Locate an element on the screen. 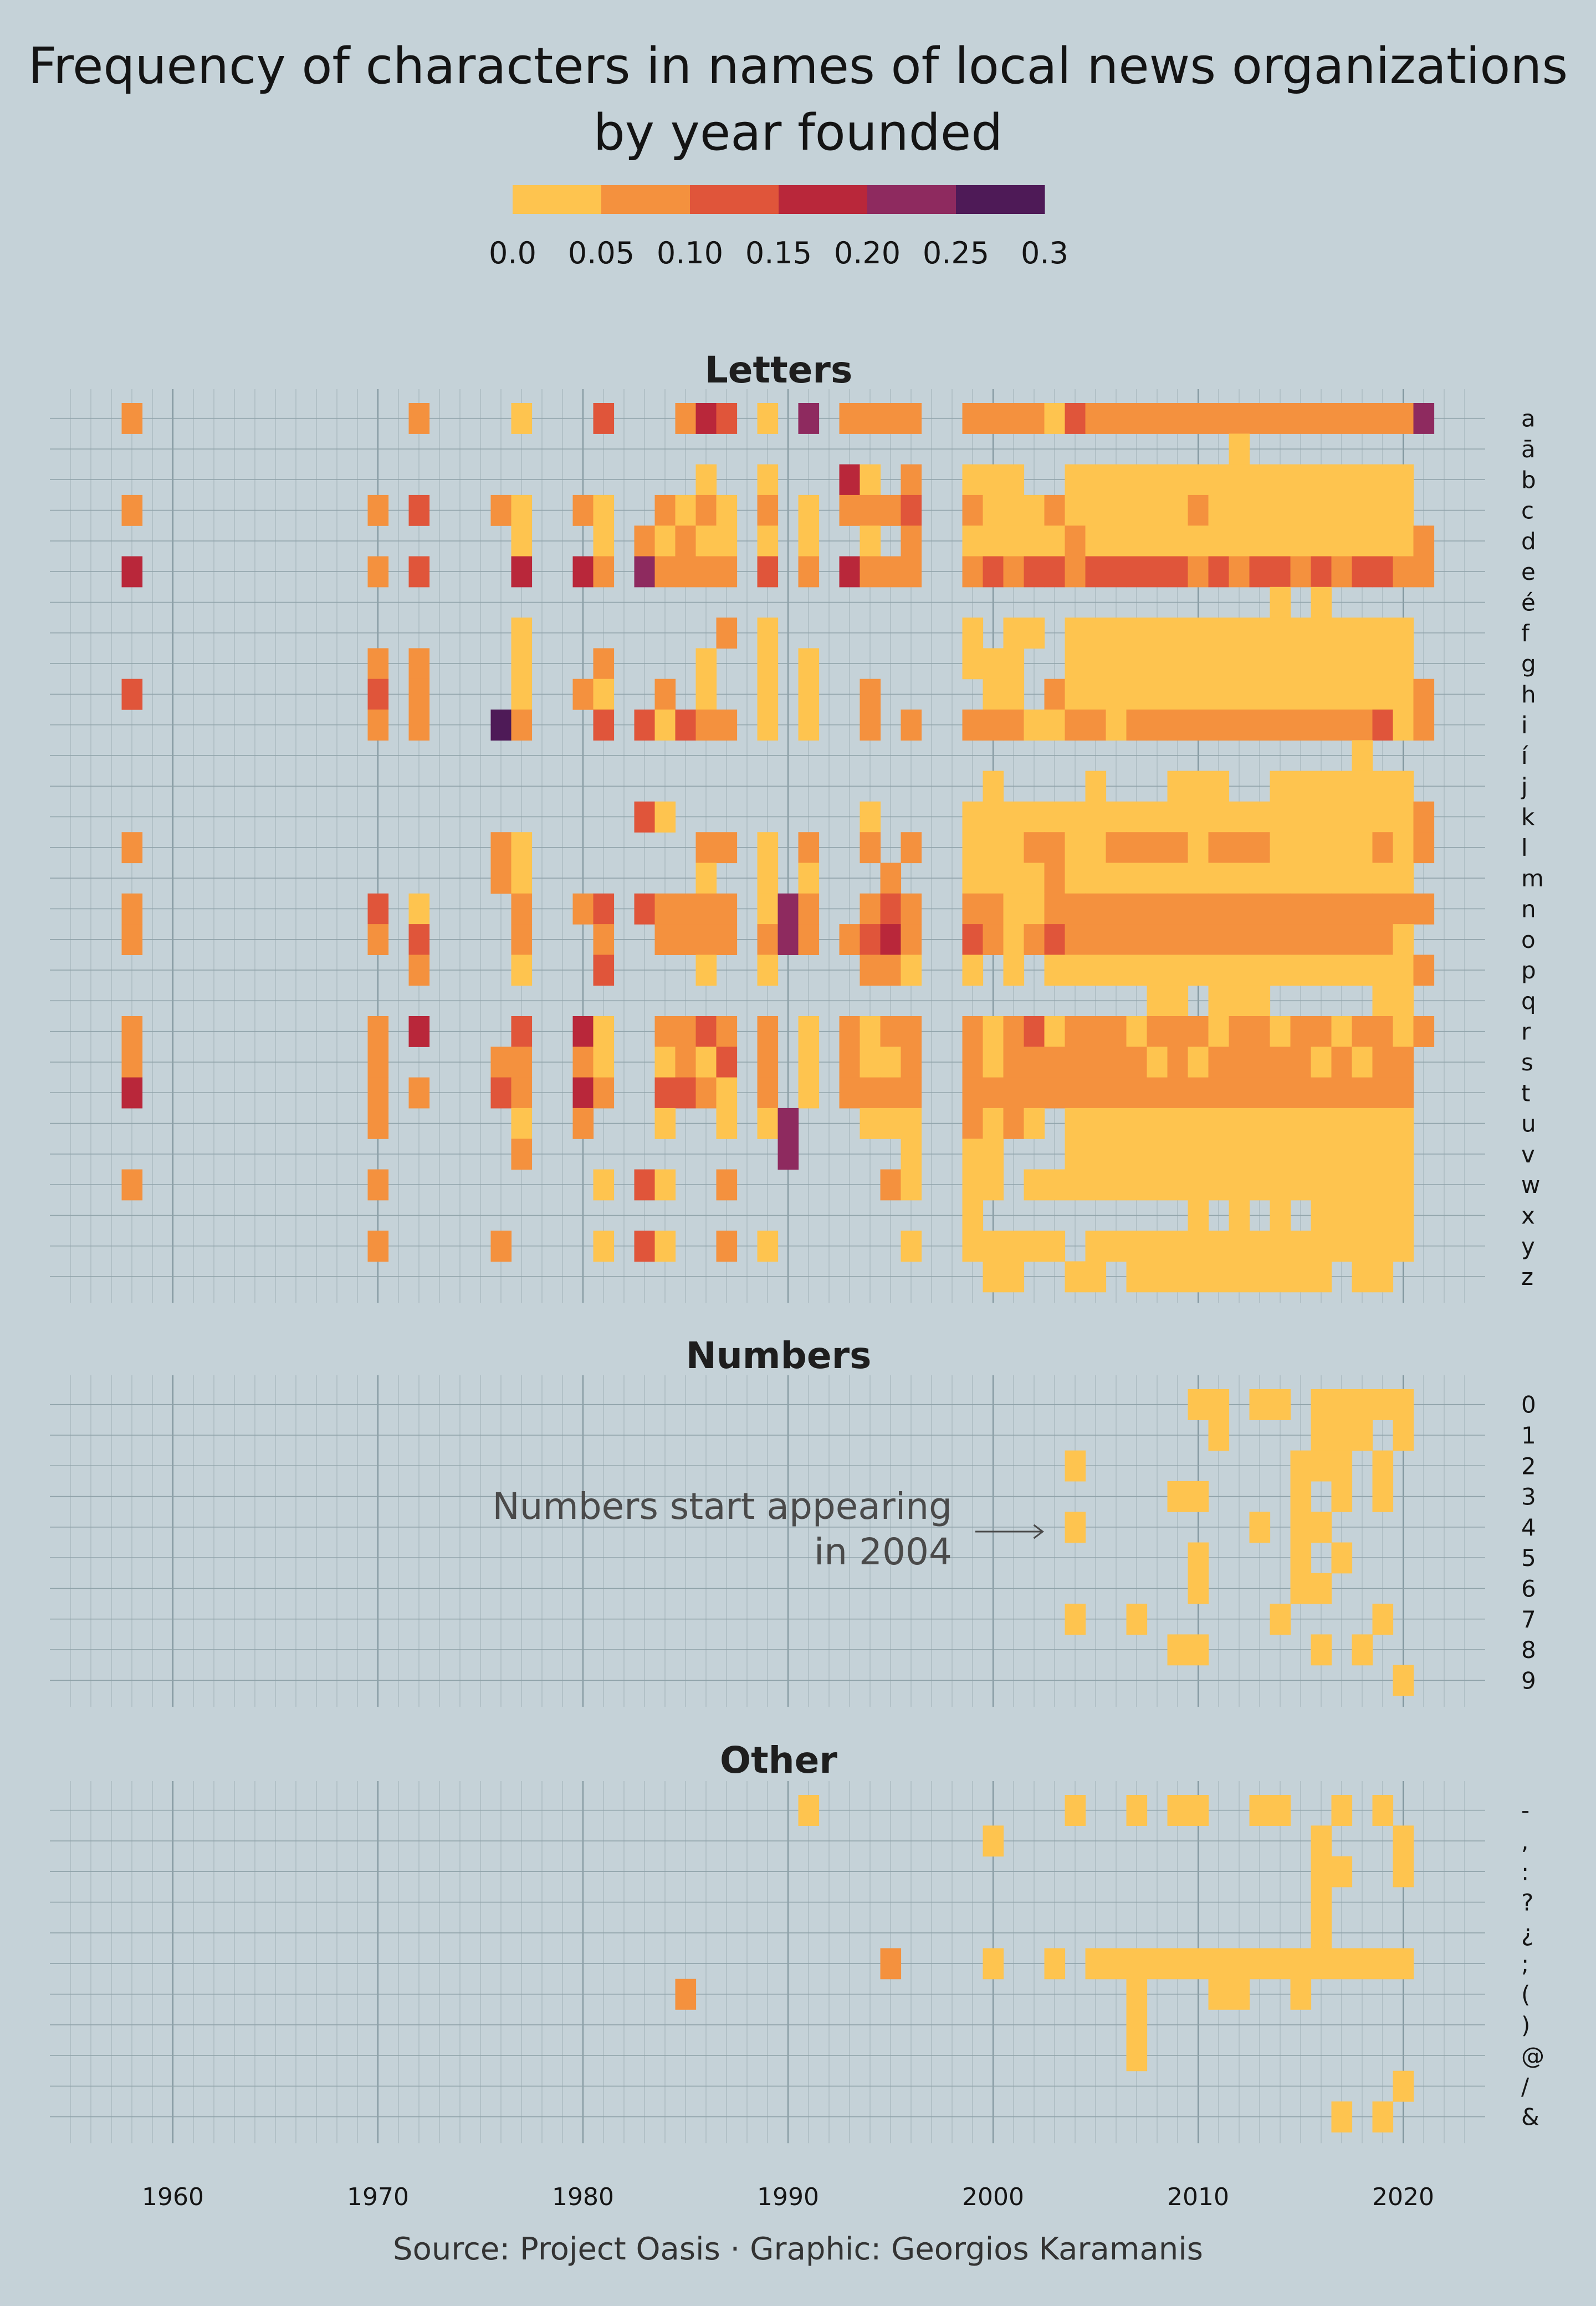 This screenshot has height=2306, width=1596. row-label: z is located at coordinates (1527, 1276).